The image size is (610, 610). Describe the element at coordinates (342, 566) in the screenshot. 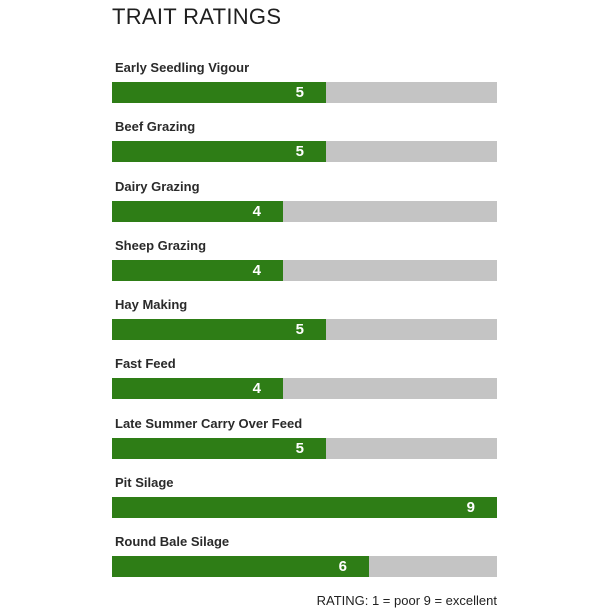

I see `rating-value-label: 6` at that location.